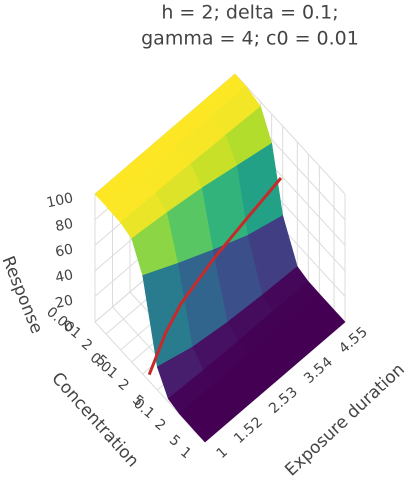 This screenshot has width=412, height=485. I want to click on z-tick-label: 0, so click(69, 327).